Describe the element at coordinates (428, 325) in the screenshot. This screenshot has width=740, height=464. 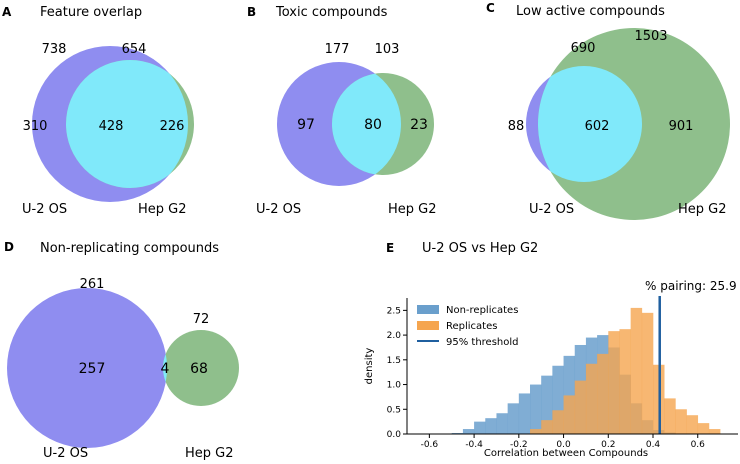
I see `legend-swatch-replicates` at that location.